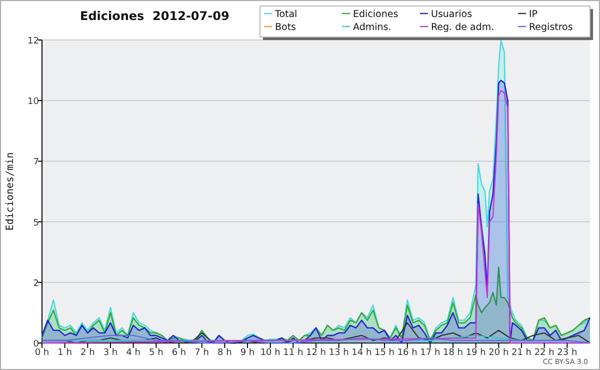 Image resolution: width=600 pixels, height=370 pixels. I want to click on x-tick-label: 0 h, so click(42, 353).